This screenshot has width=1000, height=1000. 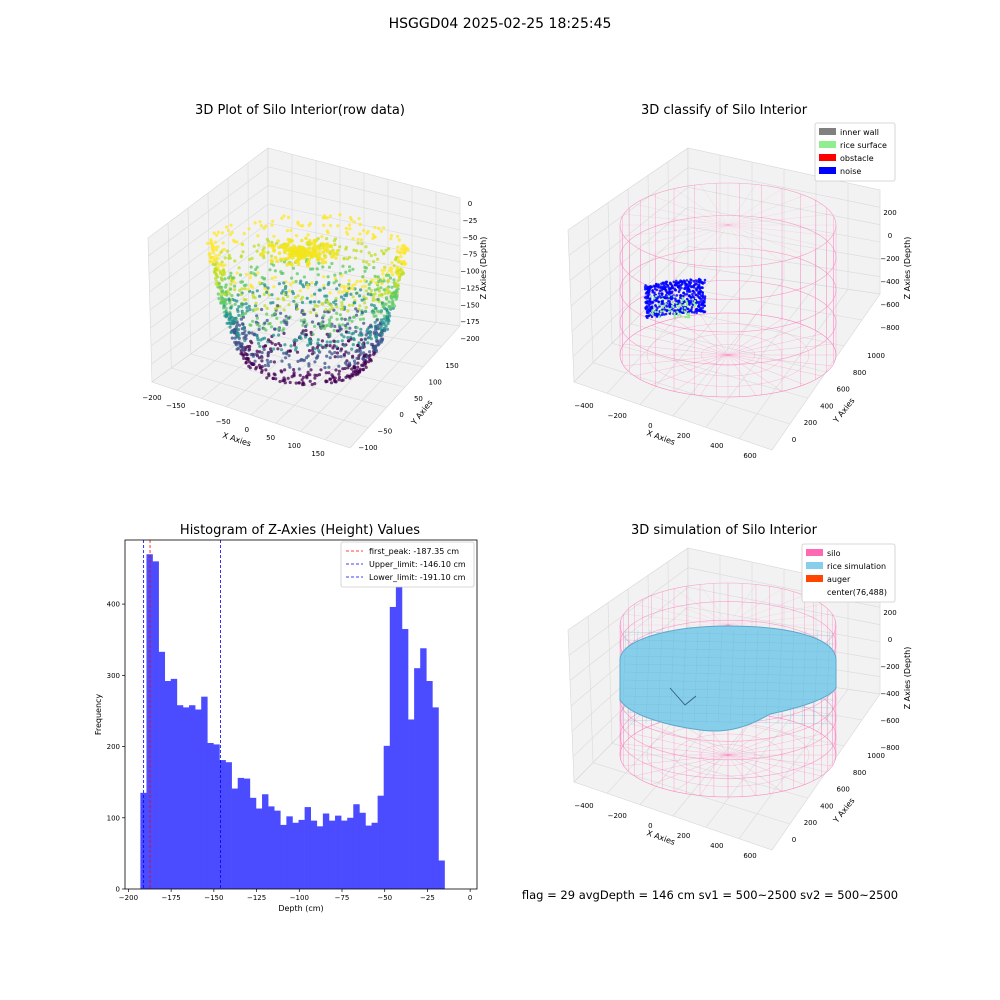 What do you see at coordinates (470, 204) in the screenshot?
I see `p1-z-tick-label: 0` at bounding box center [470, 204].